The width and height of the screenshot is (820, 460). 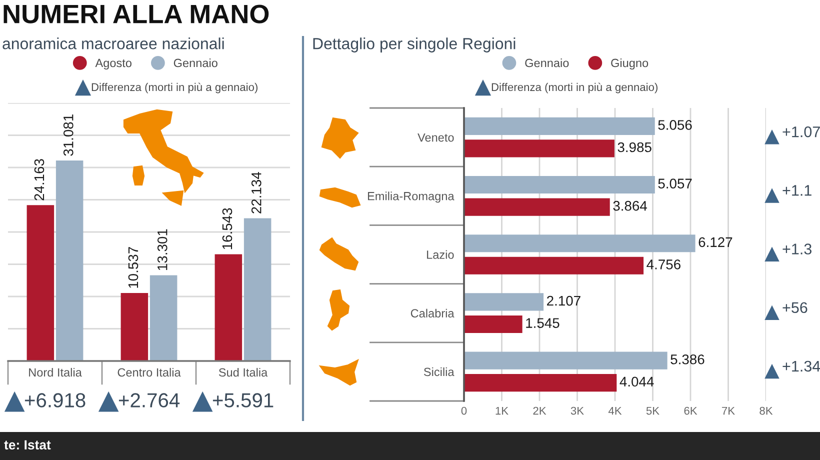 I want to click on y-tick-label: Veneto, so click(x=436, y=137).